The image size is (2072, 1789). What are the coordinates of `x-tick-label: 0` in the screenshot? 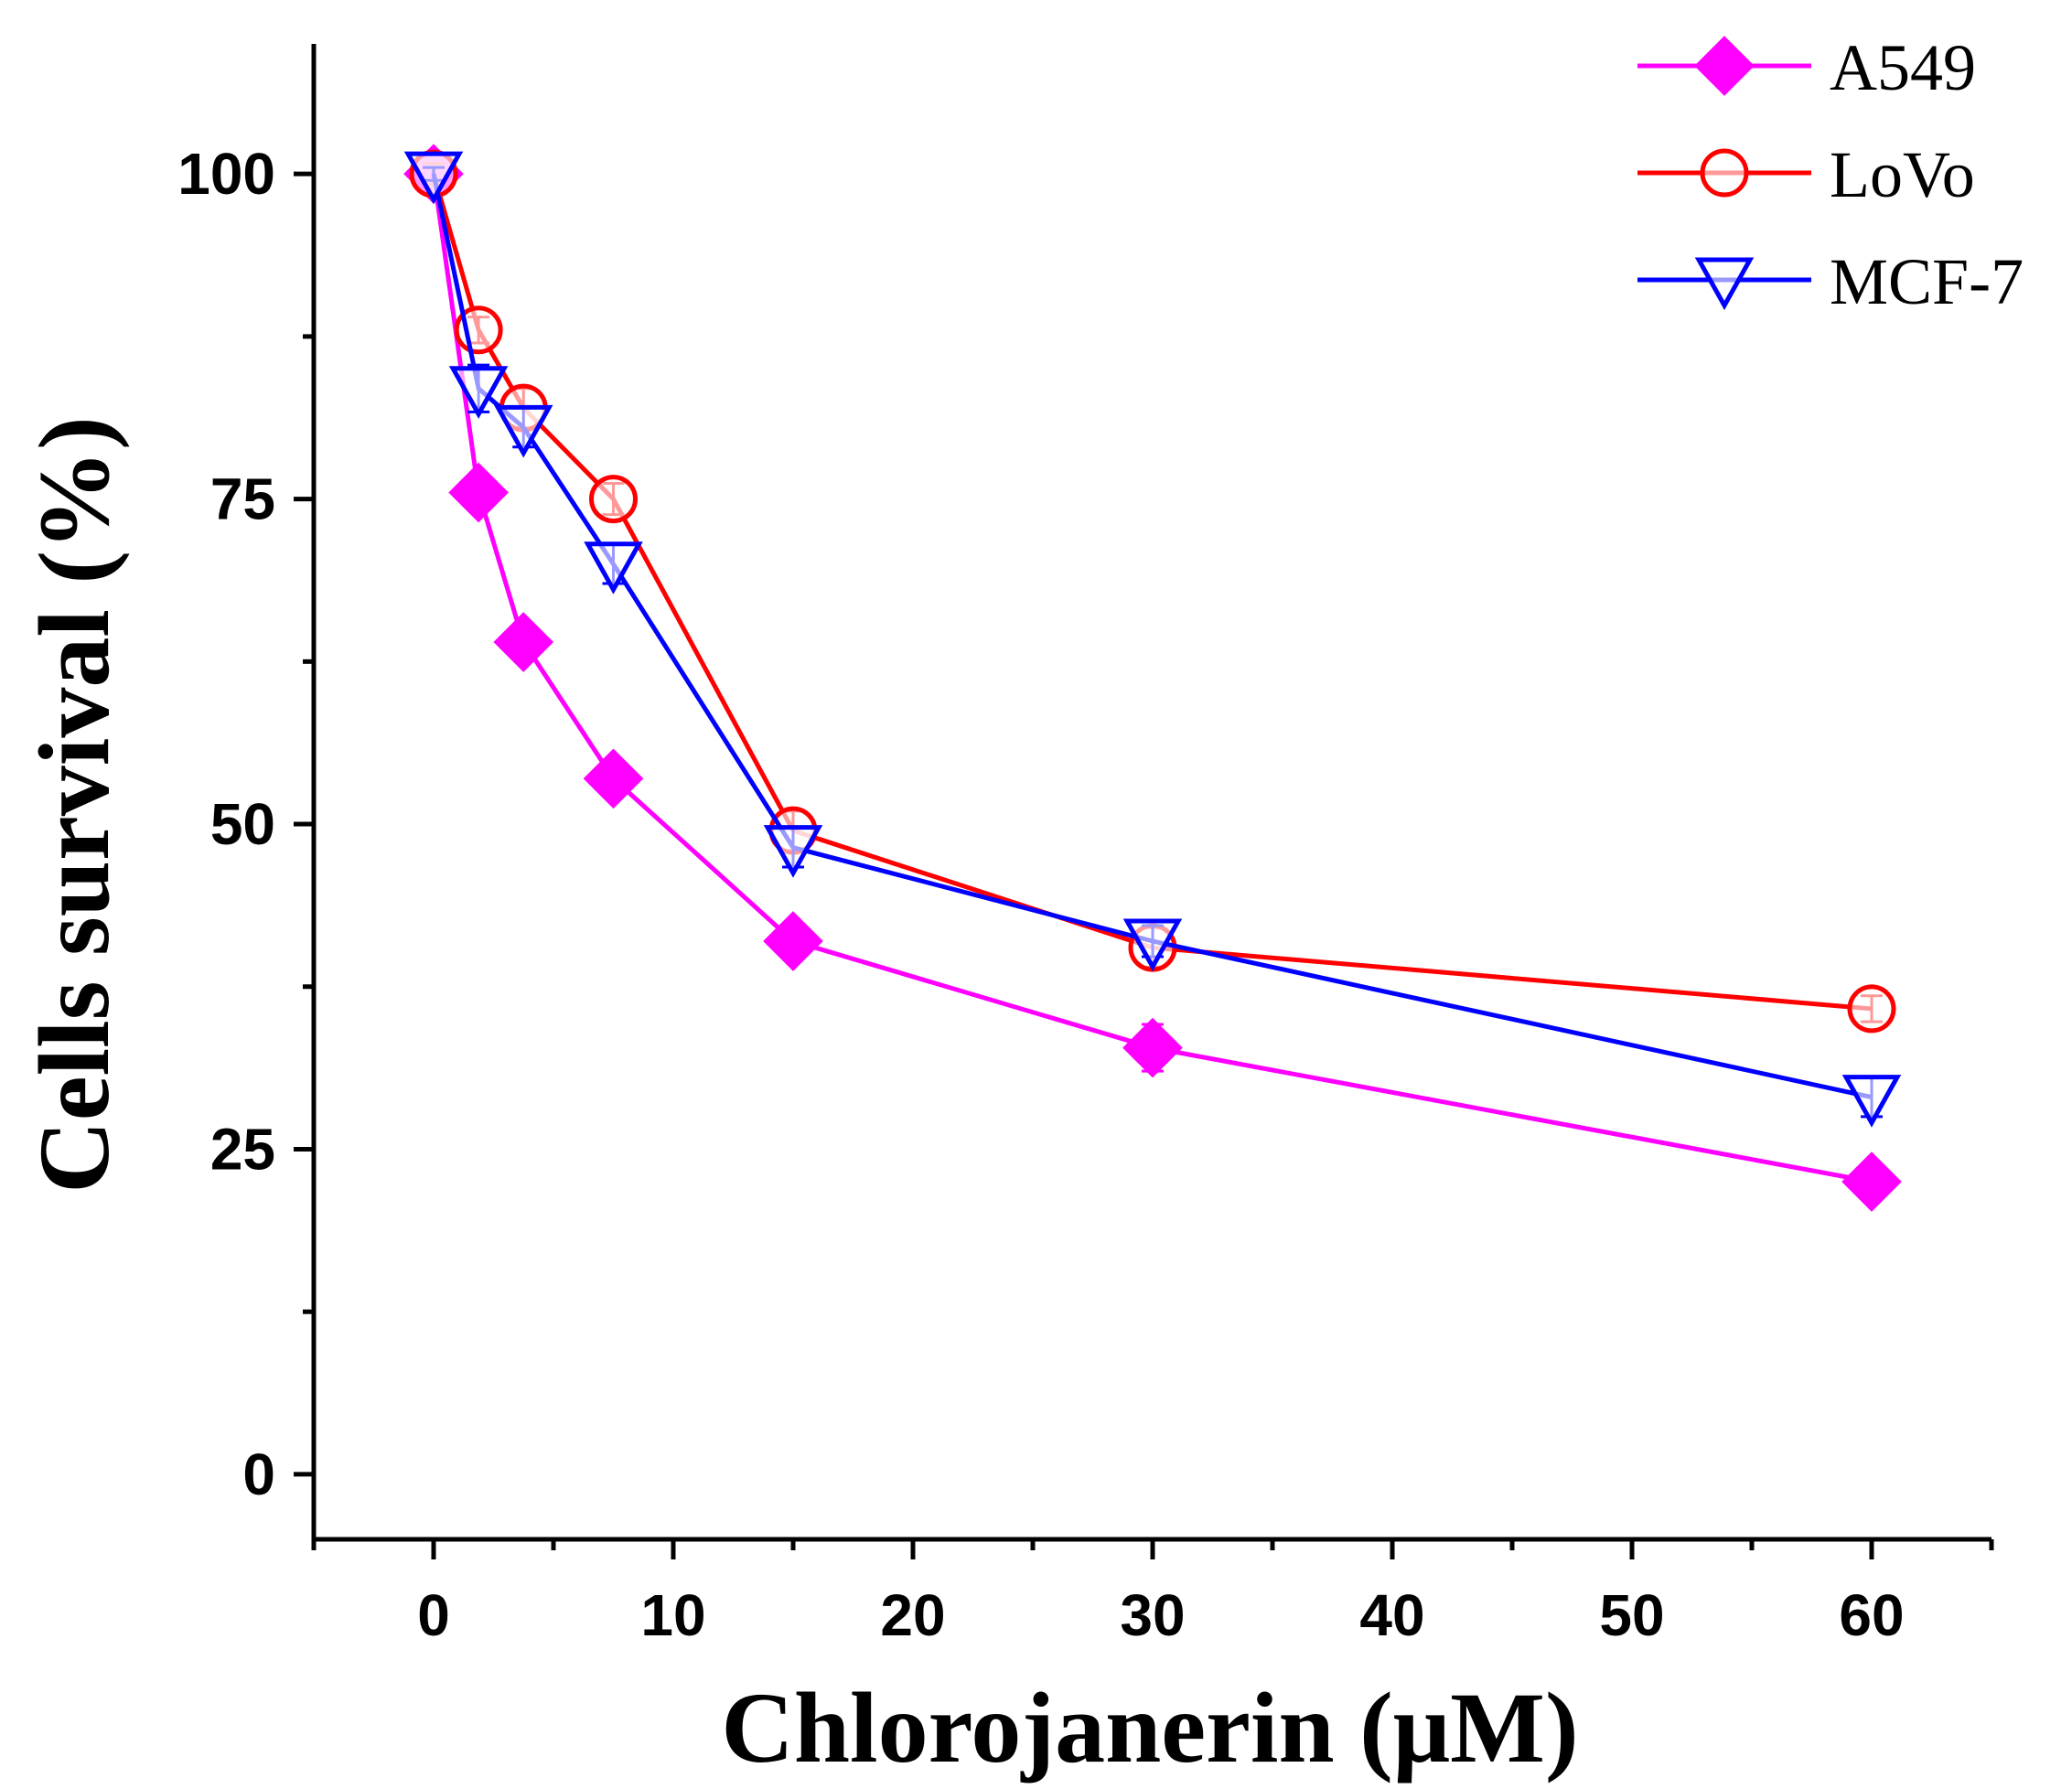 It's located at (433, 1615).